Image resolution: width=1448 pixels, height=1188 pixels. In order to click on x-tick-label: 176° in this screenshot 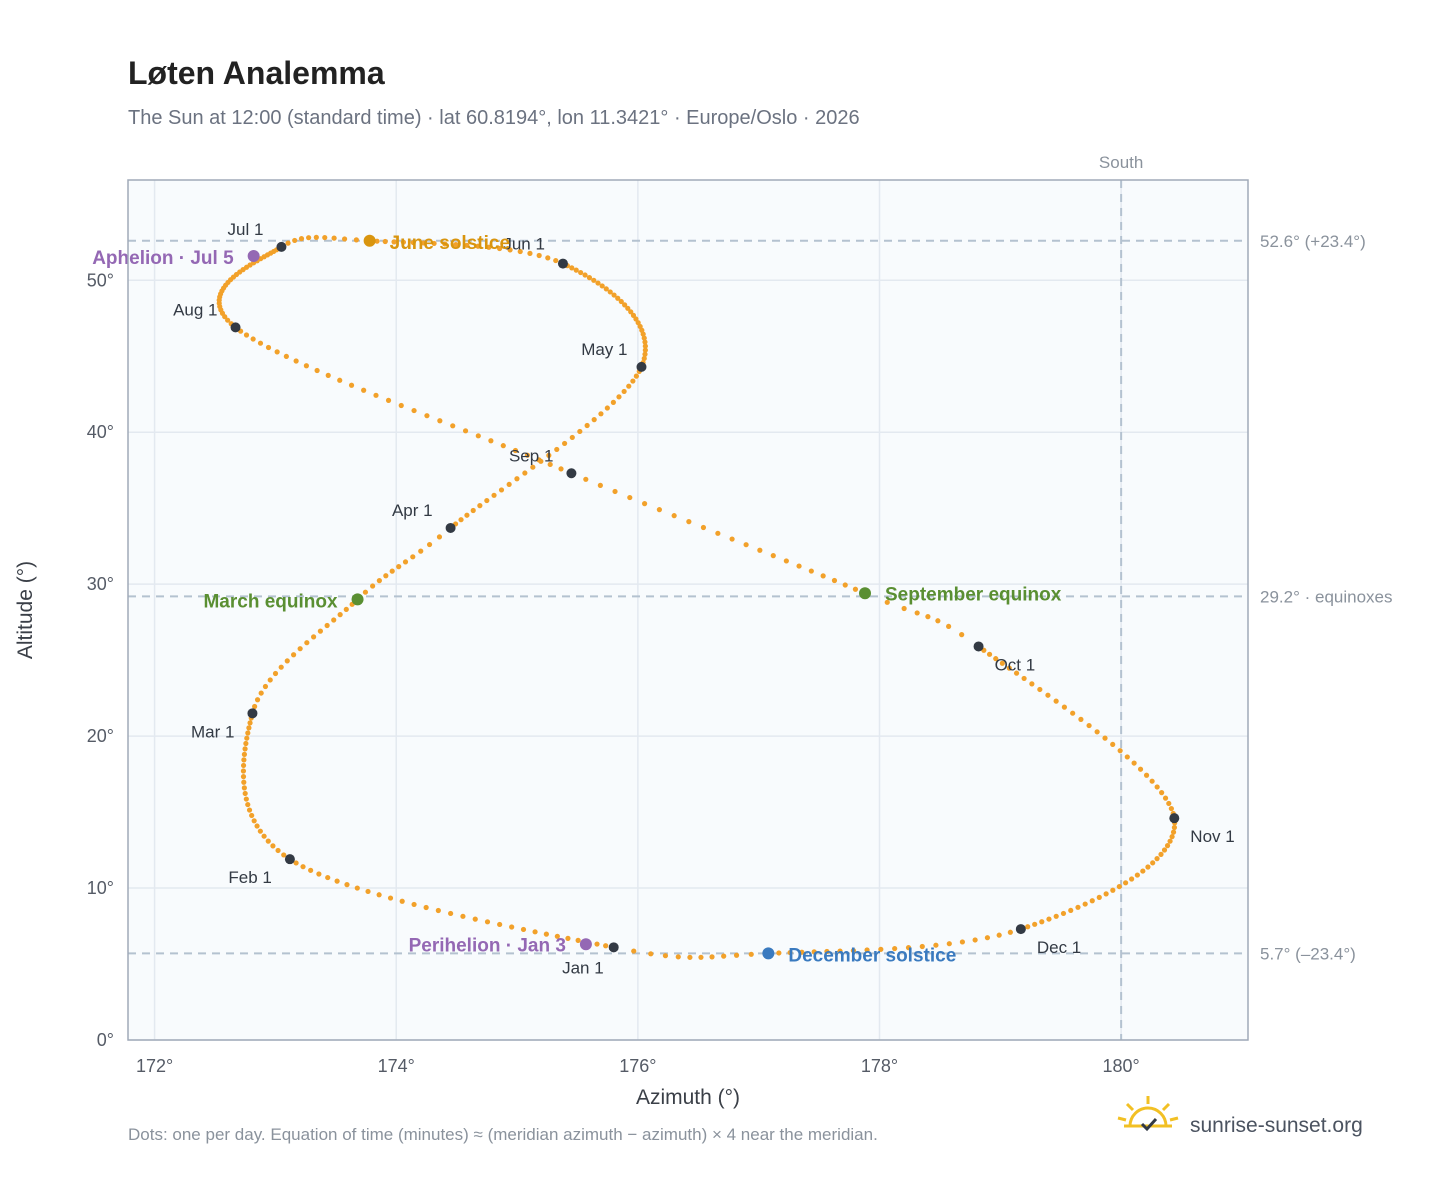, I will do `click(637, 1066)`.